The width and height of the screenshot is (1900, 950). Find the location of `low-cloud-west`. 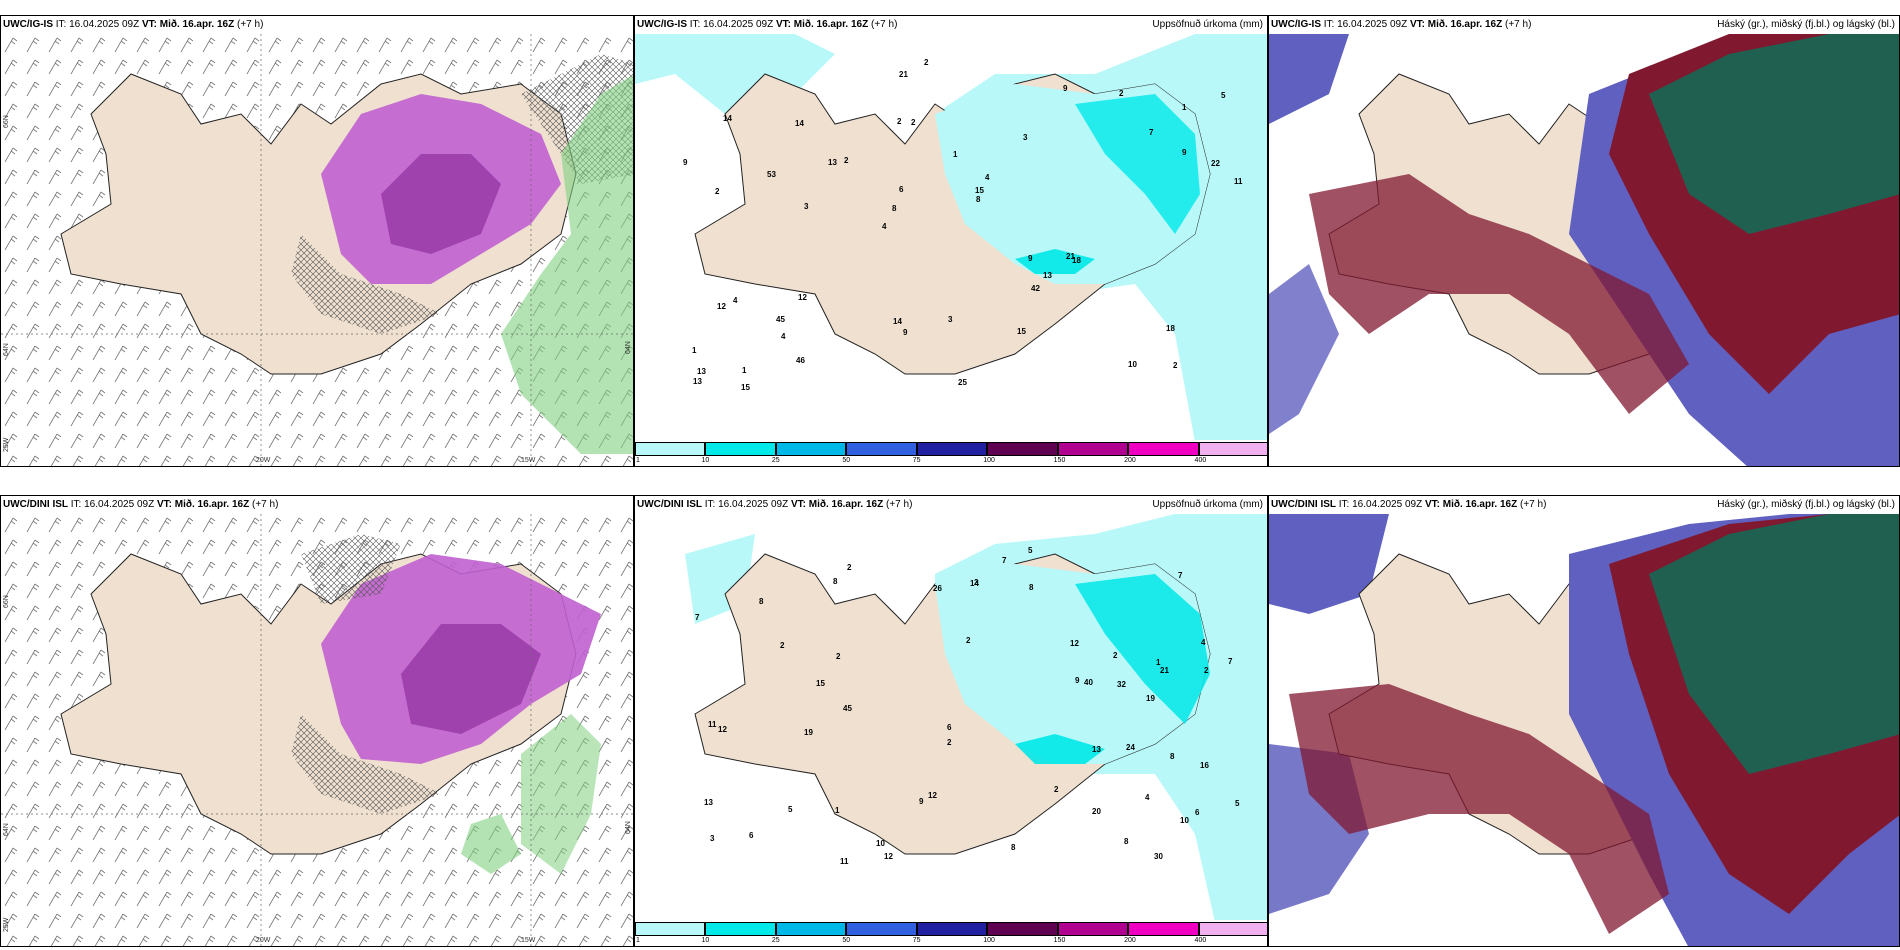

low-cloud-west is located at coordinates (1329, 564).